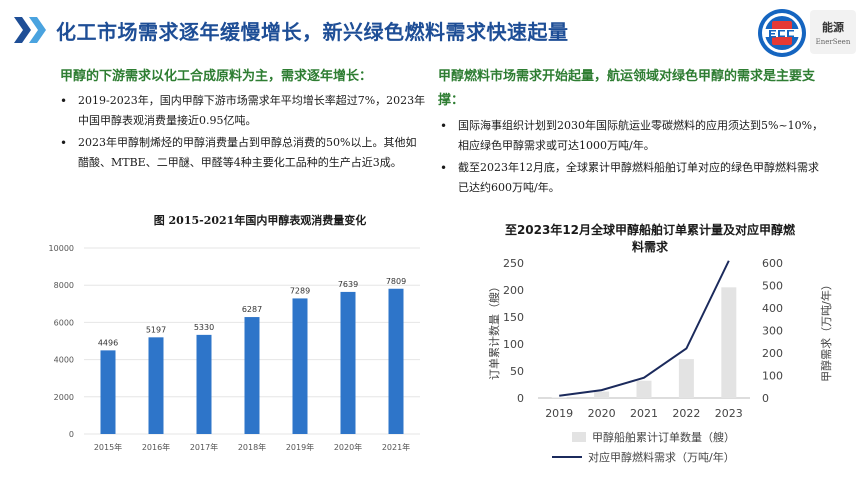 This screenshot has width=860, height=484. What do you see at coordinates (108, 447) in the screenshot?
I see `x-tick-label: 2015年` at bounding box center [108, 447].